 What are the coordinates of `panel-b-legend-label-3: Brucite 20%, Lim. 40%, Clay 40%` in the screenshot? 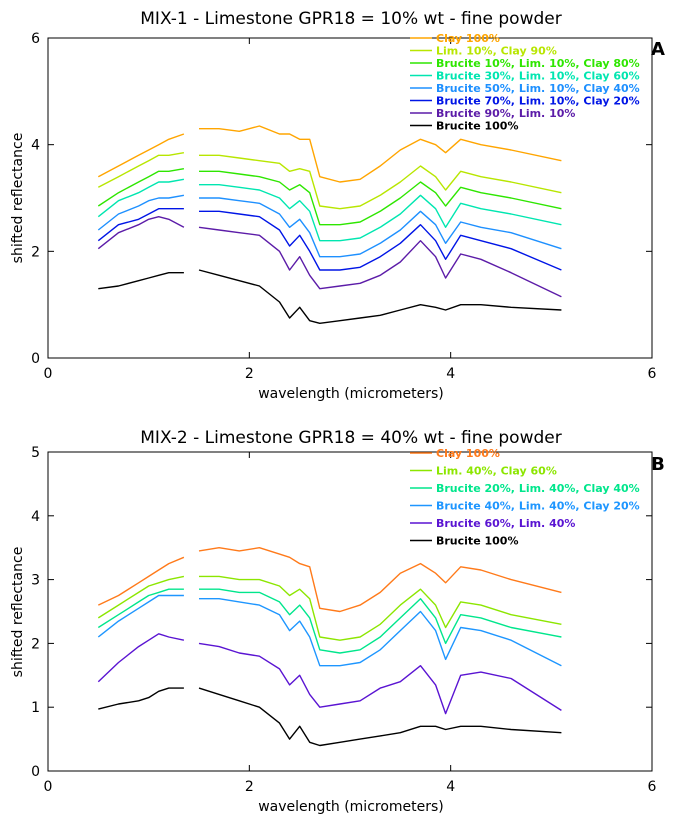 It's located at (538, 488).